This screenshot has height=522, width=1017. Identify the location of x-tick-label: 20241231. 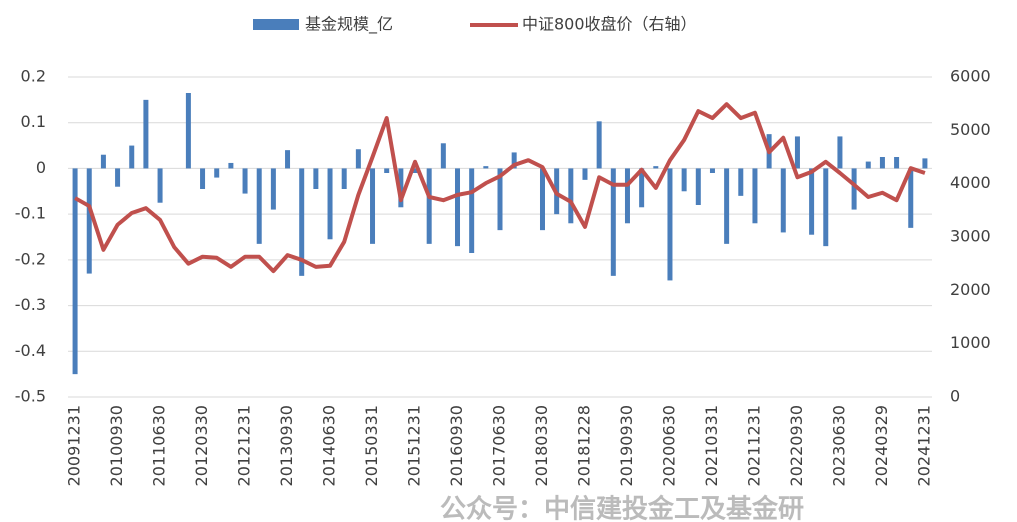
(923, 445).